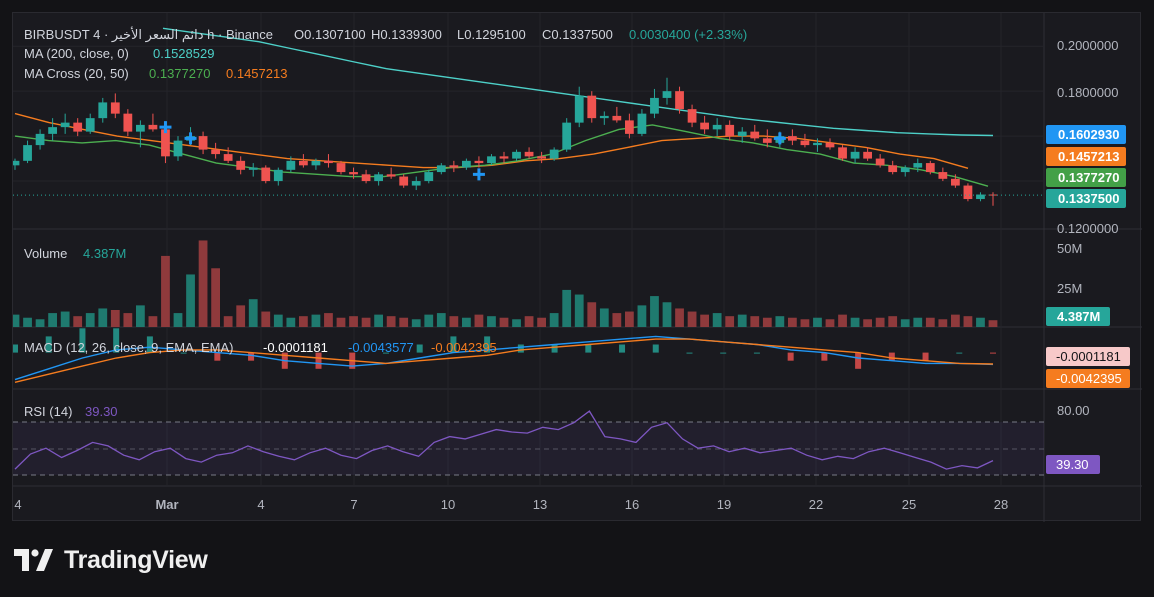  Describe the element at coordinates (1072, 464) in the screenshot. I see `rsi-badge-text: 39.30` at that location.